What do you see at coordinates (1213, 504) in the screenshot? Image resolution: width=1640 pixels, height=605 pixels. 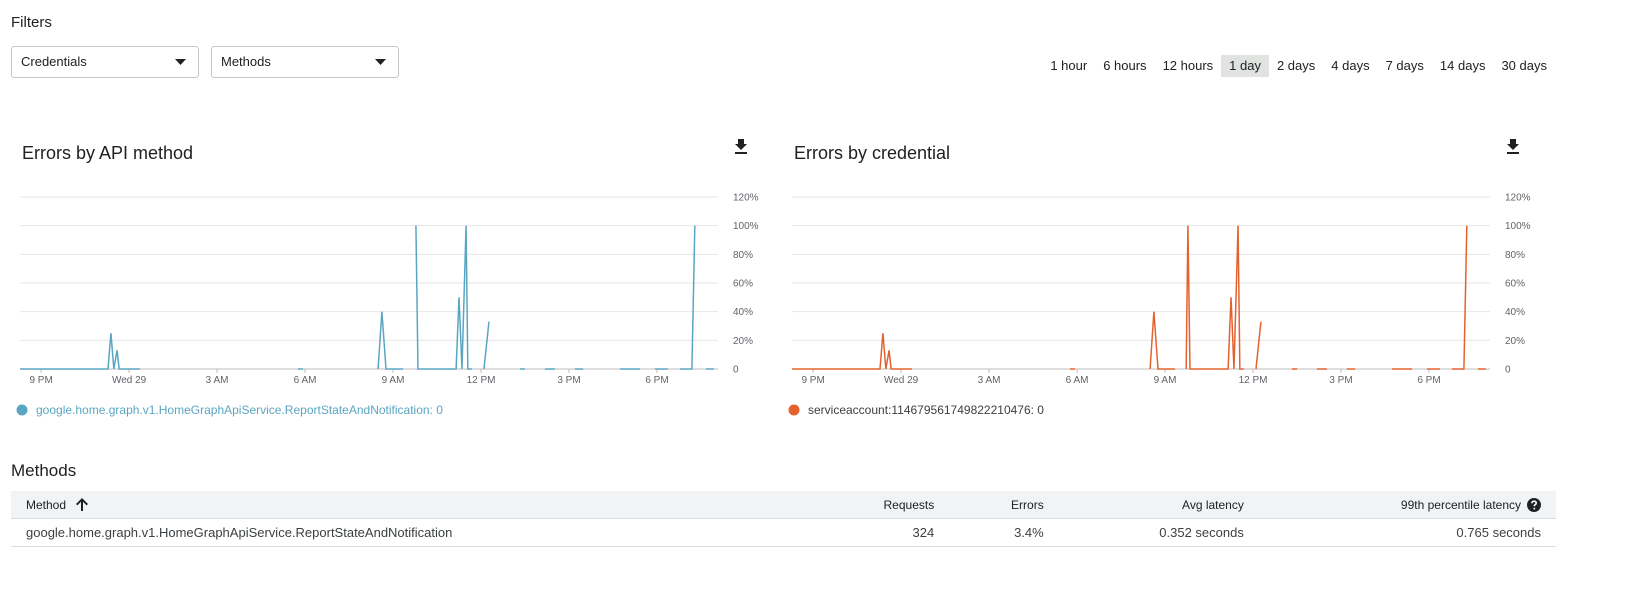 I see `column-label: Avg latency` at bounding box center [1213, 504].